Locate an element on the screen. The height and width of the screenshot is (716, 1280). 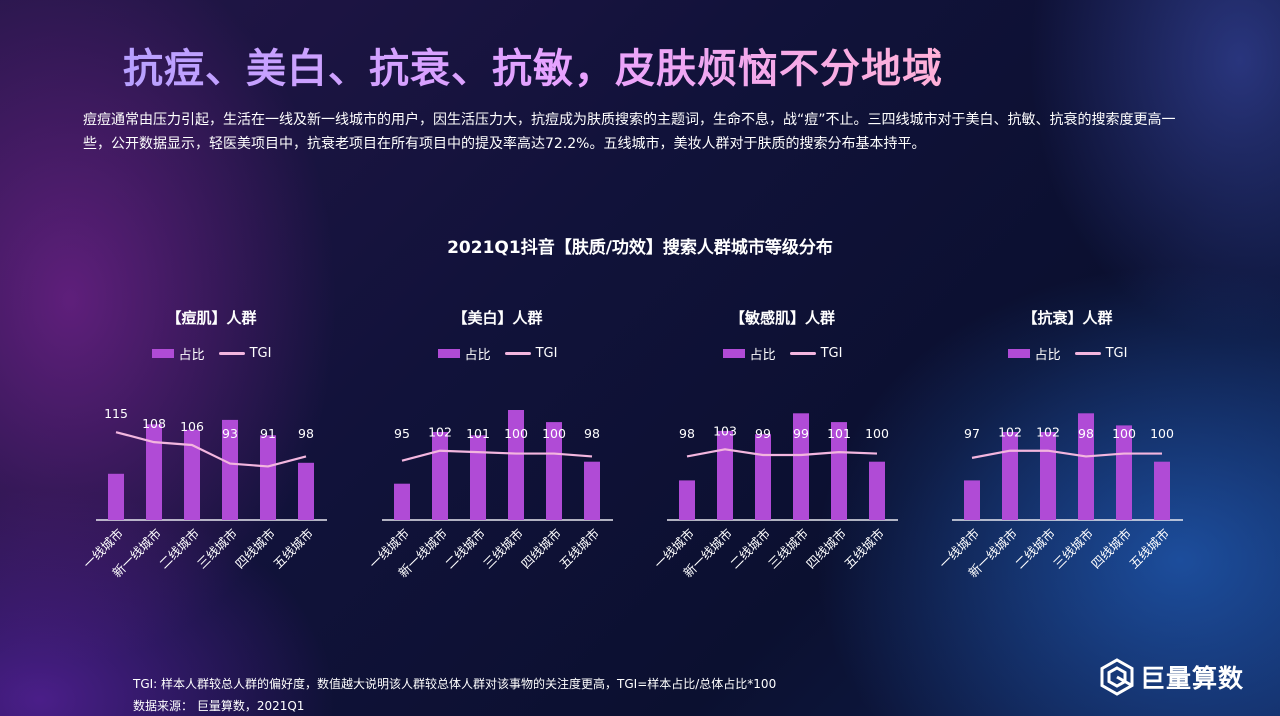
tgi-data-label: 106 is located at coordinates (192, 426).